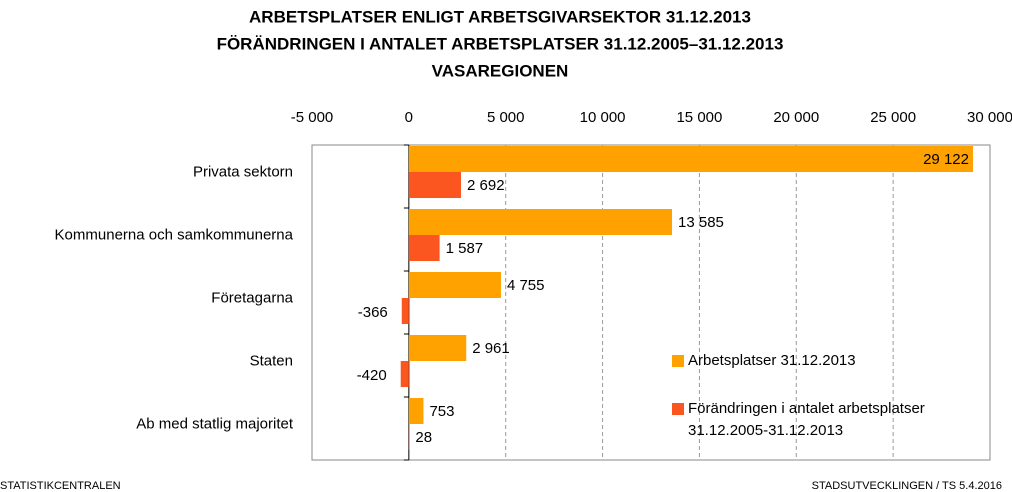 The height and width of the screenshot is (492, 1012). What do you see at coordinates (526, 285) in the screenshot?
I see `value-label: 4 755` at bounding box center [526, 285].